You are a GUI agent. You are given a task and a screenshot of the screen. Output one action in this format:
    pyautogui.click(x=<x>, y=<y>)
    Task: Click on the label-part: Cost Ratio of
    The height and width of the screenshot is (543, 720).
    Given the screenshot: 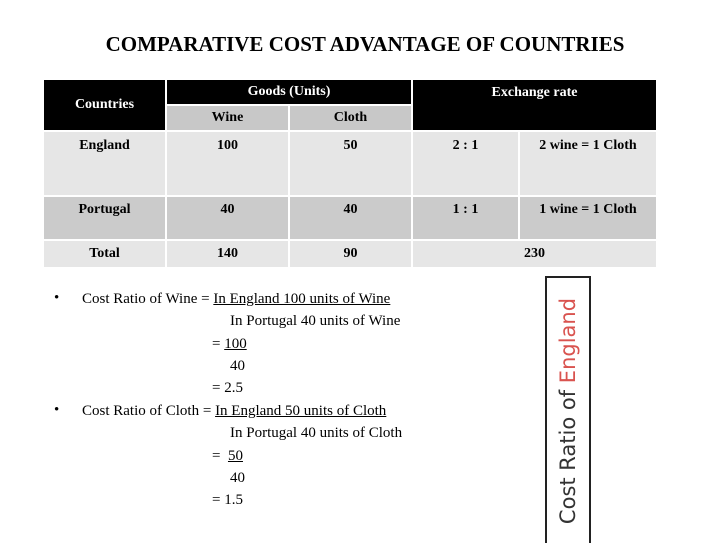 What is the action you would take?
    pyautogui.click(x=568, y=453)
    